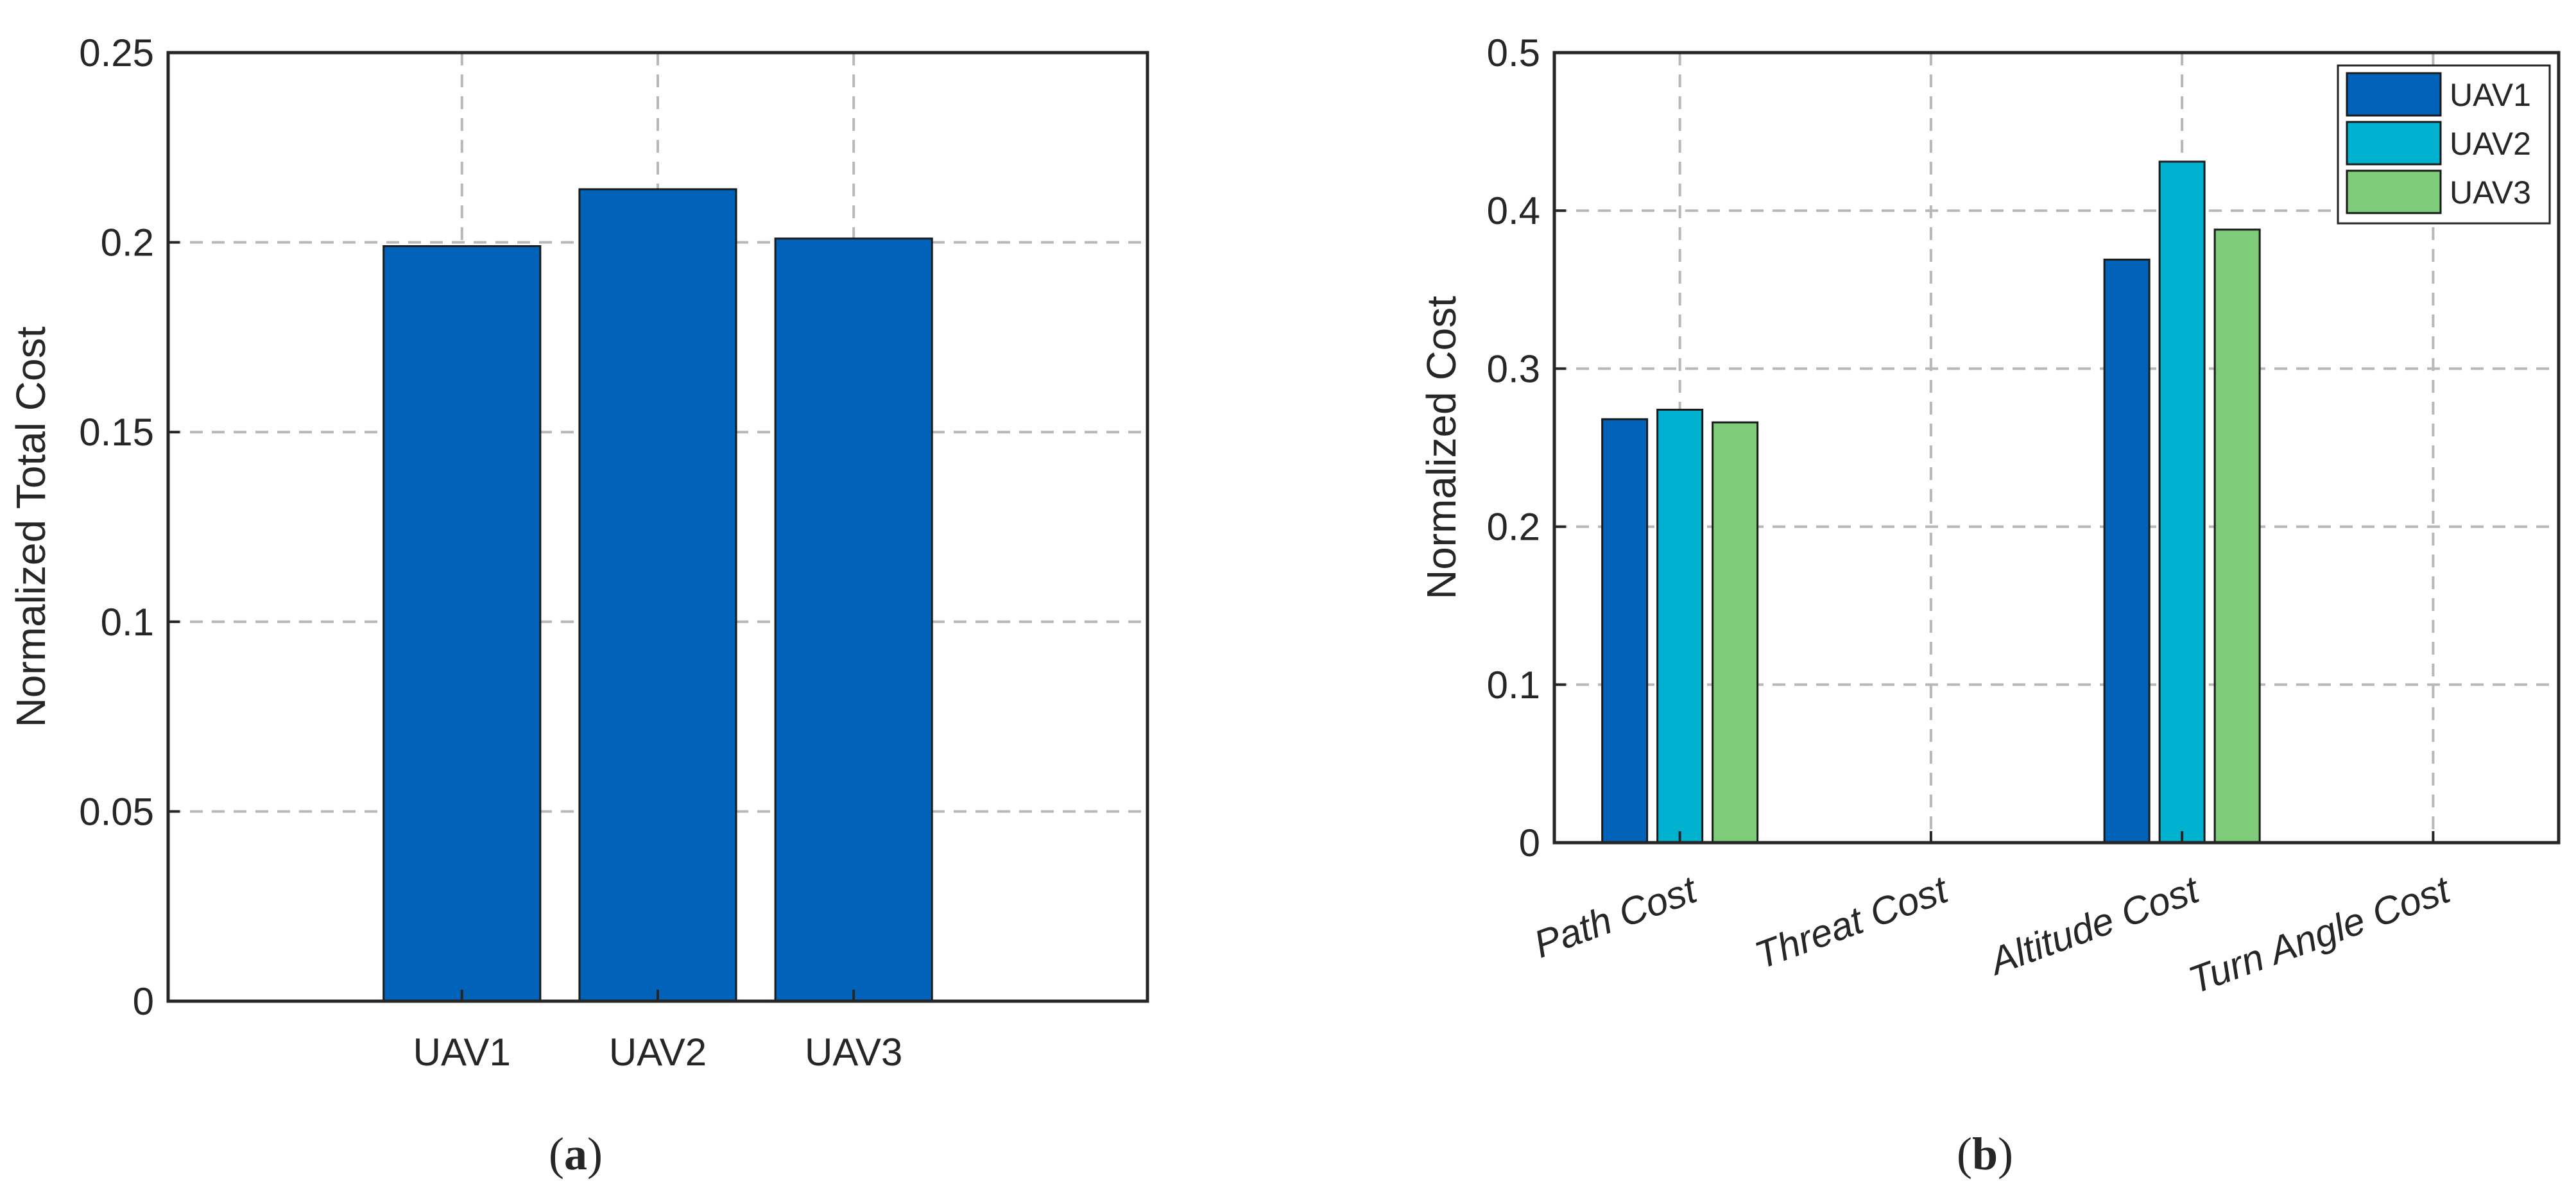  I want to click on chart-a-y-tick-label: 0.1, so click(127, 622).